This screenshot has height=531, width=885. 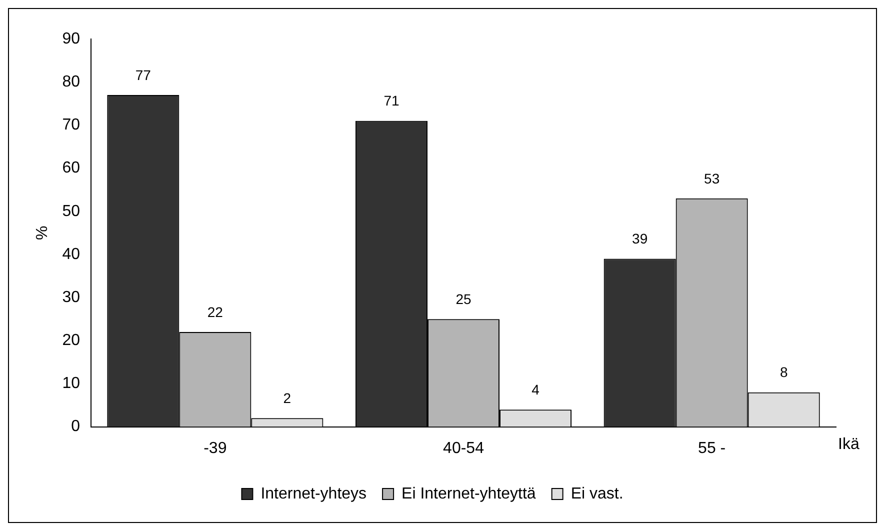 What do you see at coordinates (71, 297) in the screenshot?
I see `y-tick-label: 30` at bounding box center [71, 297].